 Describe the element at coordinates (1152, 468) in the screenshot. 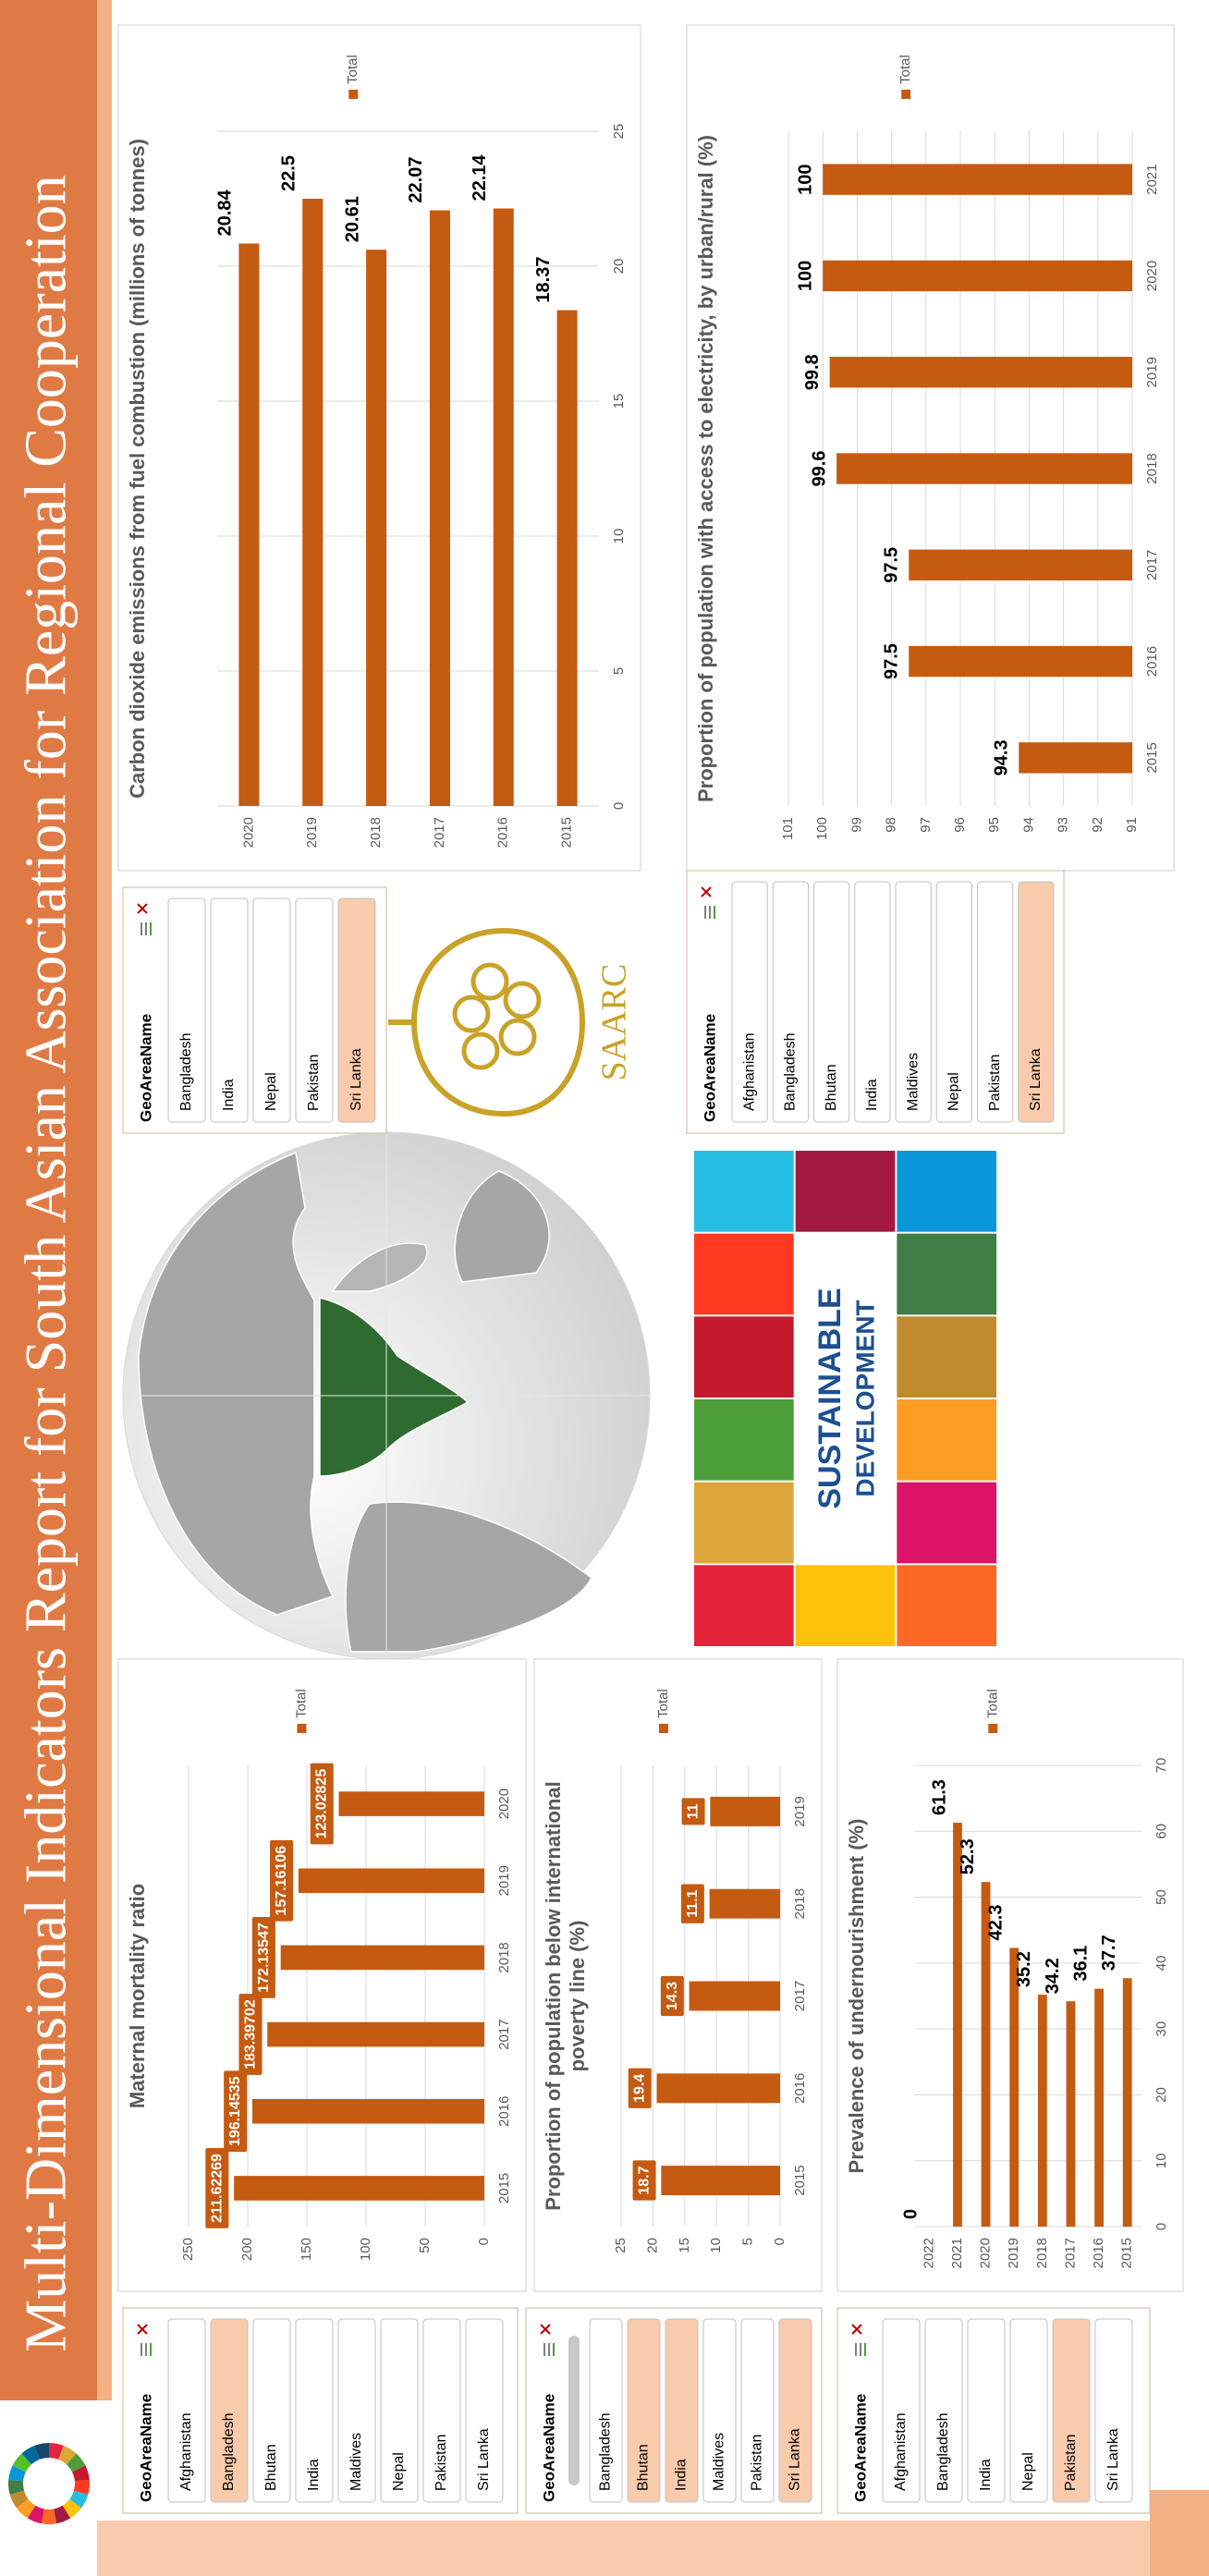

I see `x-tick-label: 2018` at that location.